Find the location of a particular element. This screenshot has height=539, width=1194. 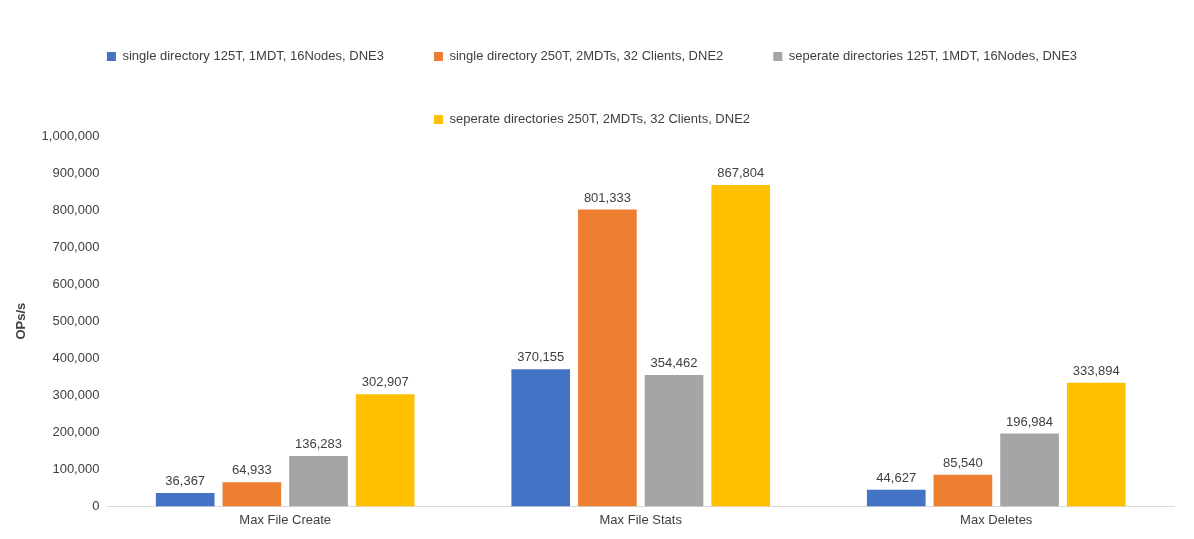

y-tick-label: 900,000 is located at coordinates (76, 172).